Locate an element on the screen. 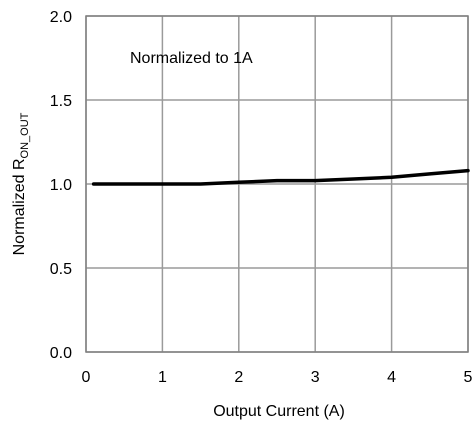  y-axis-title-main: Normalized R is located at coordinates (19, 206).